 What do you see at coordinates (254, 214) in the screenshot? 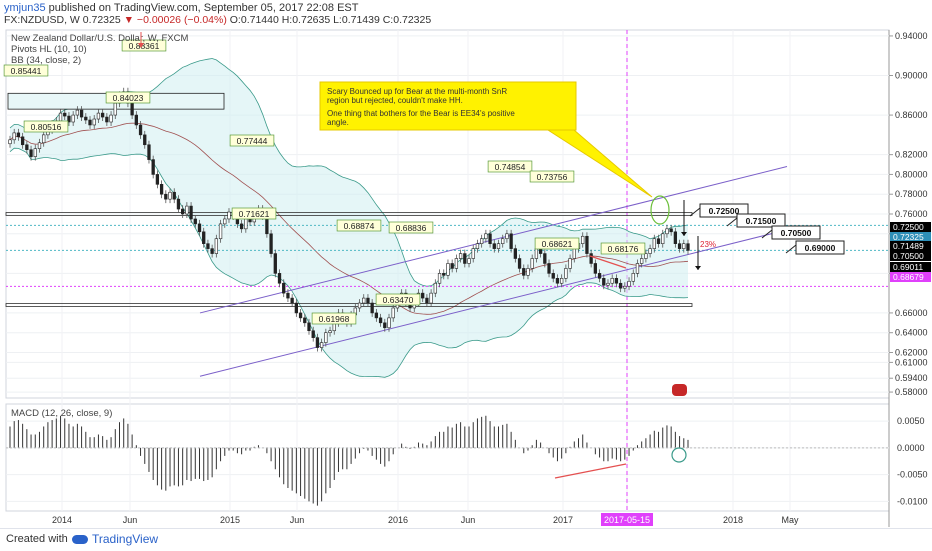
I see `pivot-label: 0.71621` at bounding box center [254, 214].